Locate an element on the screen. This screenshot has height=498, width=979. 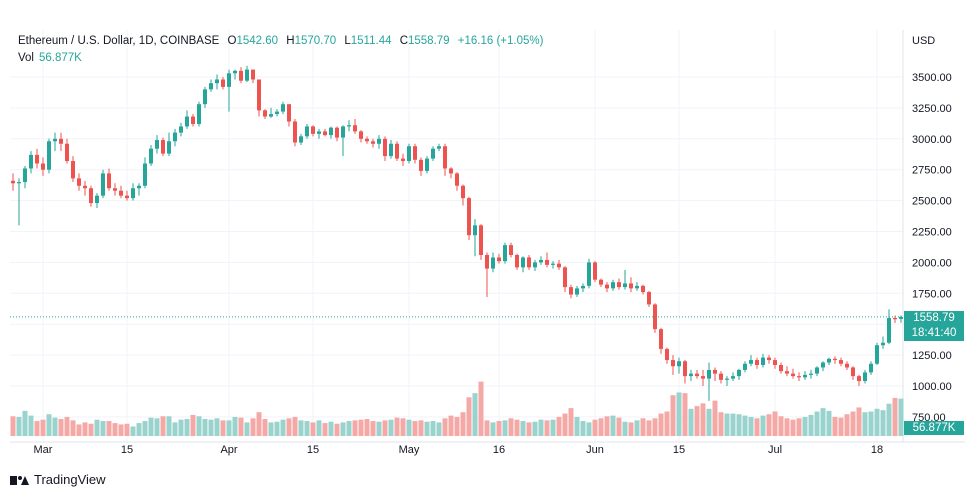
change-value: +16.16 (+1.05%) is located at coordinates (500, 41).